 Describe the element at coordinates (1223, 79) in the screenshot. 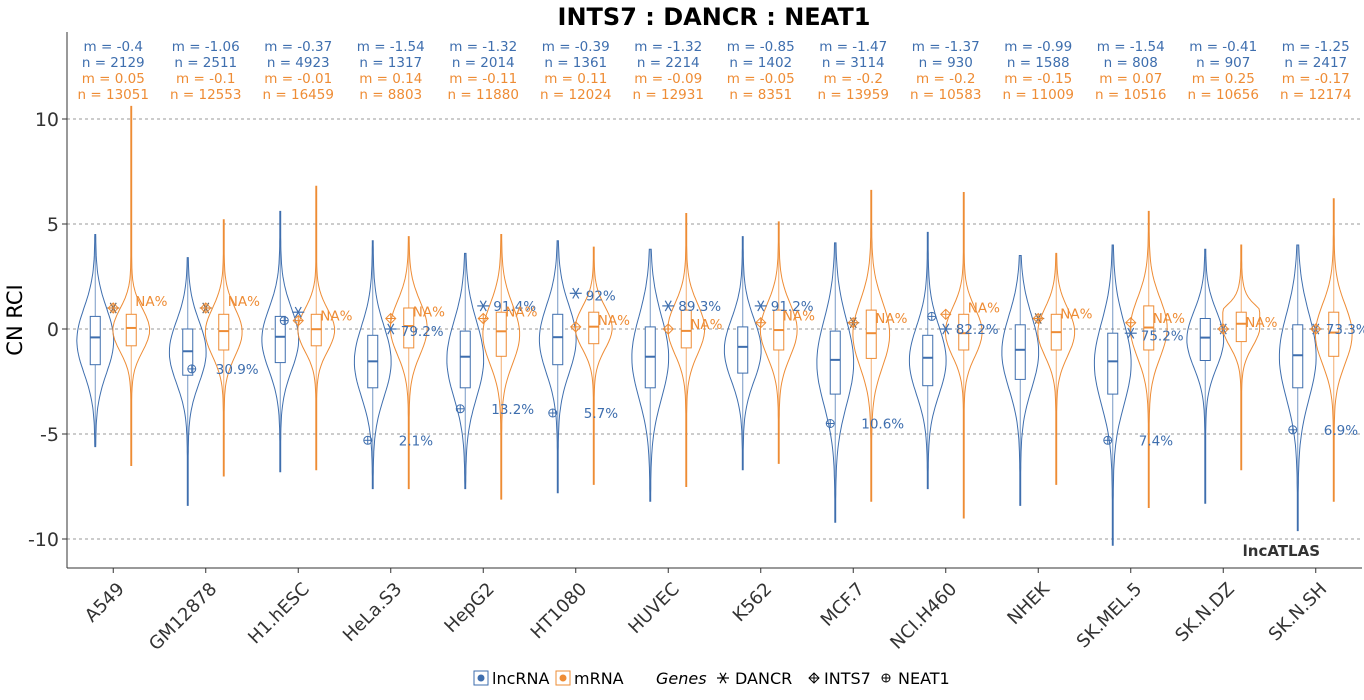

I see `stat-label: m = 0.25` at that location.